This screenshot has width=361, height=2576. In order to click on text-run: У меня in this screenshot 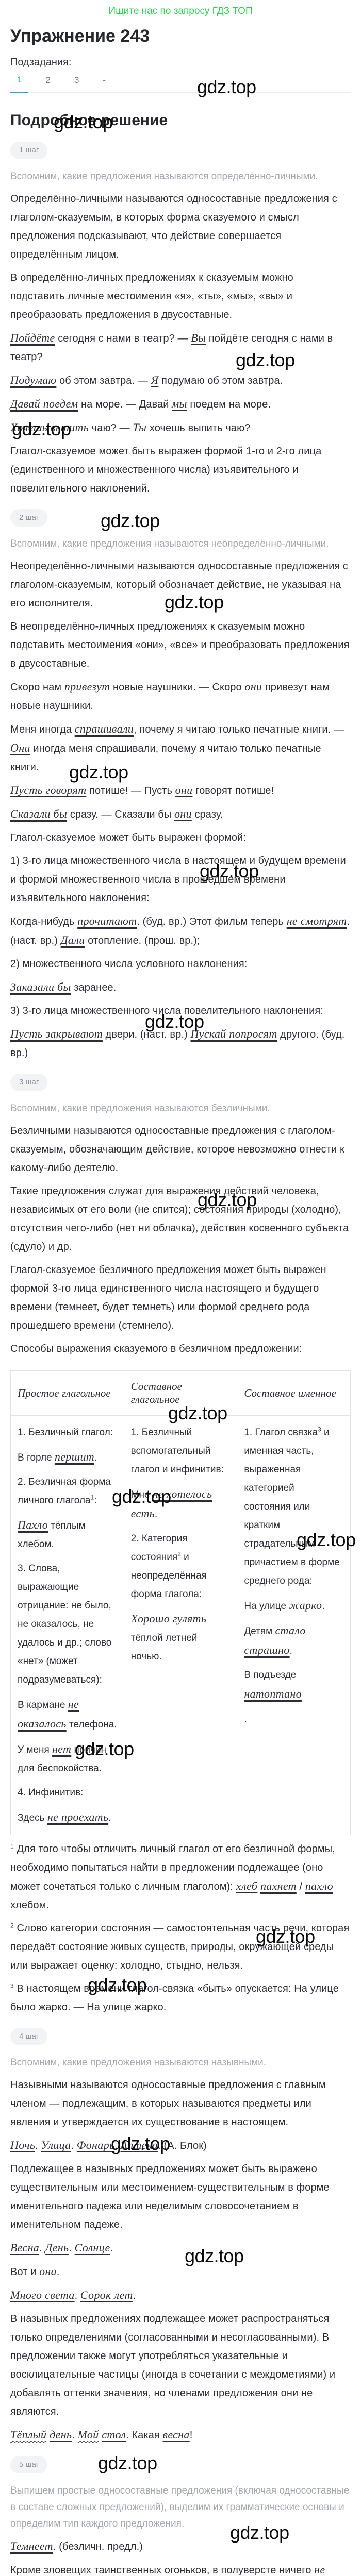, I will do `click(35, 1749)`.